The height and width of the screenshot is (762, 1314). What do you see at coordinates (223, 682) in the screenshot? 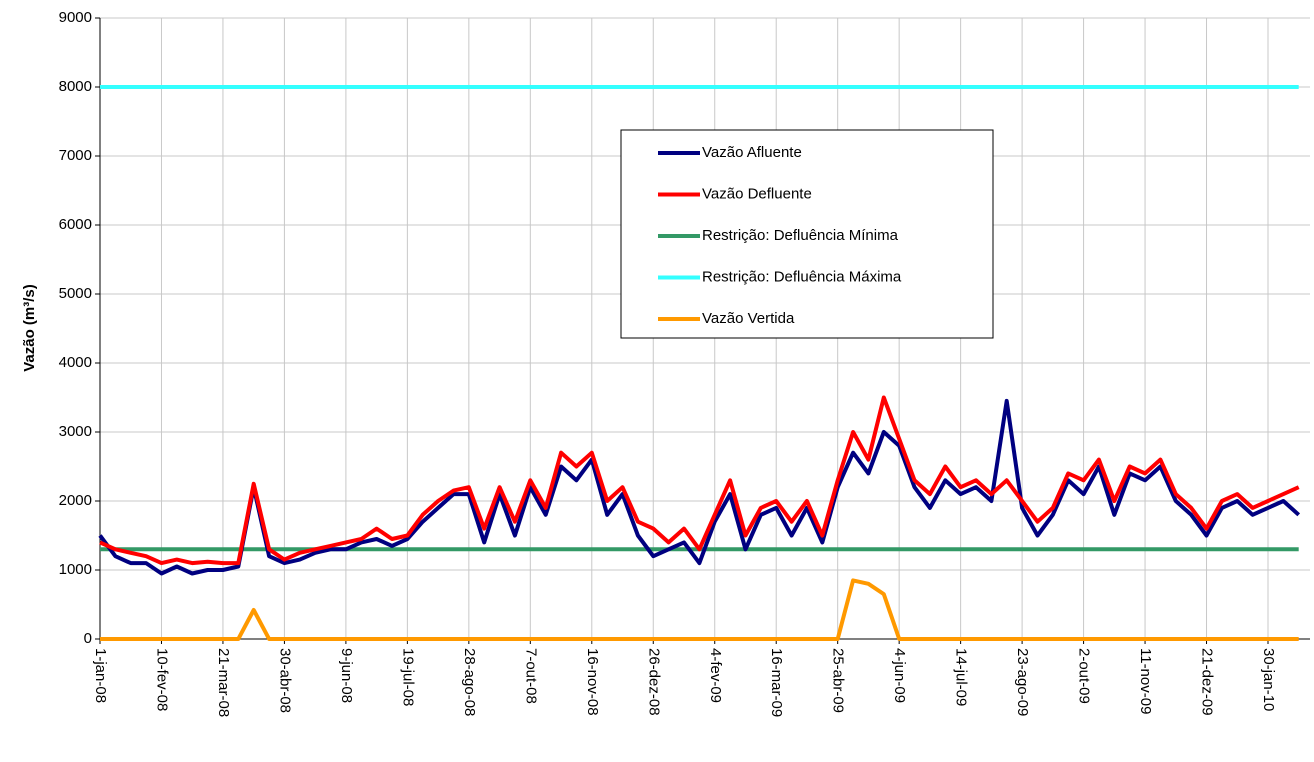
I see `x-tick-label: 21-mar-08` at bounding box center [223, 682].